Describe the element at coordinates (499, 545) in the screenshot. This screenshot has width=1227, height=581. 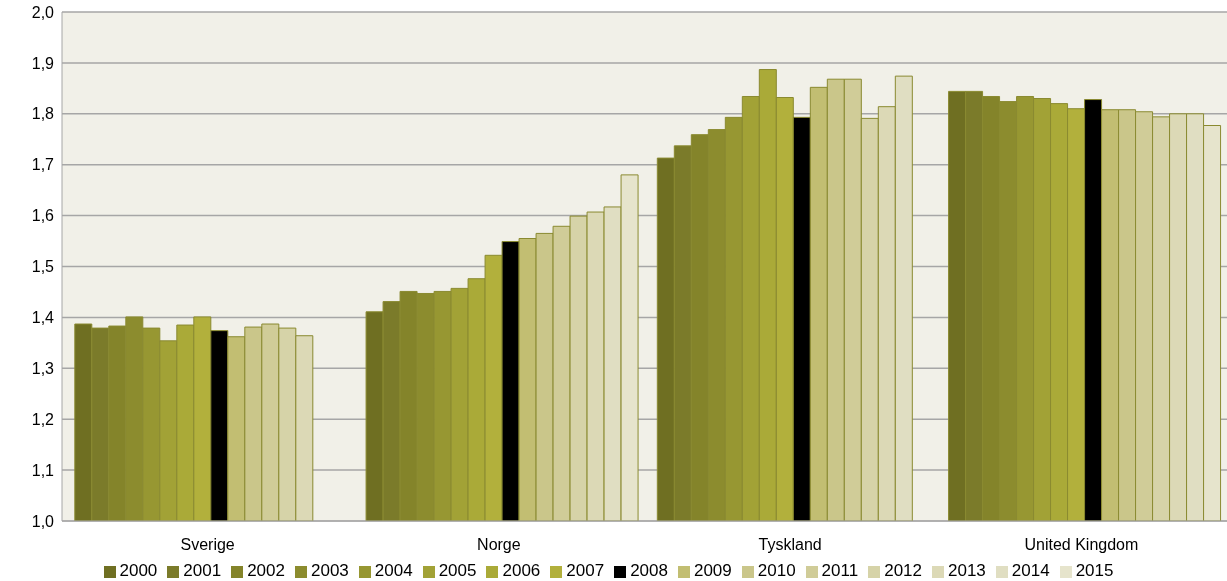
I see `x-tick-label: Norge` at that location.